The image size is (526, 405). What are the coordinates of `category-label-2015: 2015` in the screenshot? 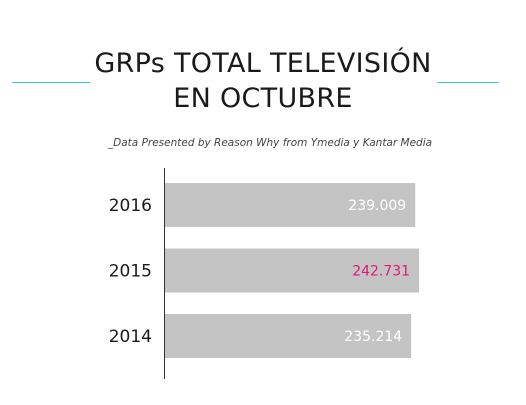 It's located at (130, 272).